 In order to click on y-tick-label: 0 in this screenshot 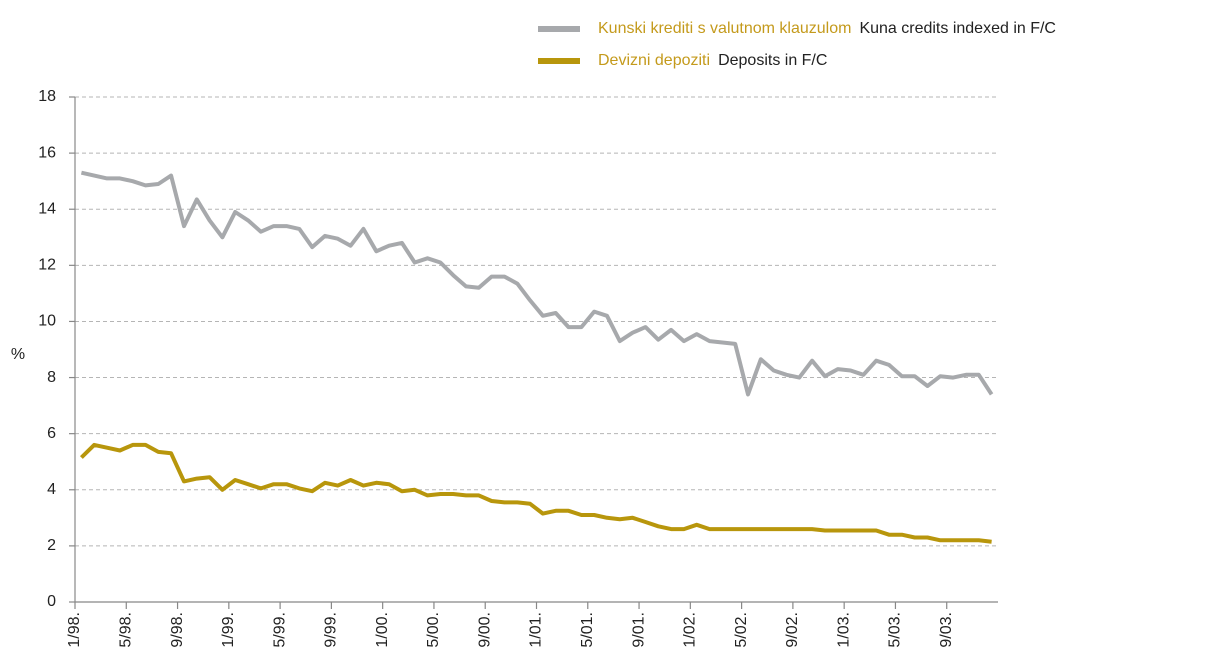, I will do `click(51, 601)`.